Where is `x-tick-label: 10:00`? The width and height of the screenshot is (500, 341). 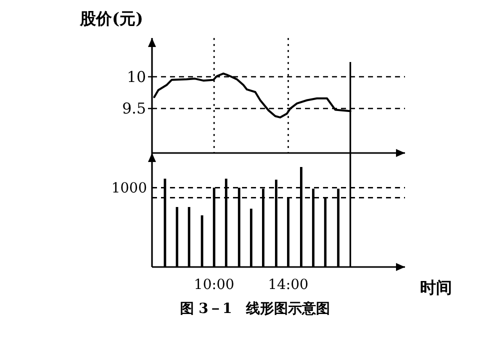
x-tick-label: 10:00 is located at coordinates (214, 285).